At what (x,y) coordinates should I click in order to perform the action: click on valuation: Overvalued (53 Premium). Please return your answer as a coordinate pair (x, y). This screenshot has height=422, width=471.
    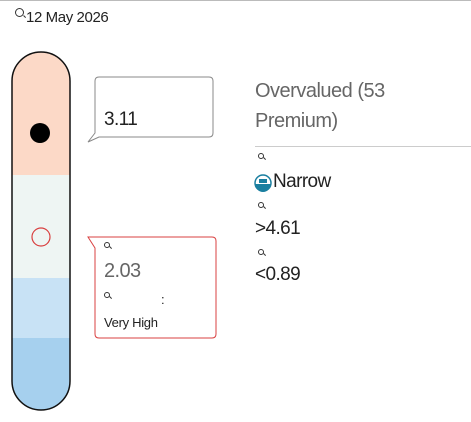
    Looking at the image, I should click on (320, 106).